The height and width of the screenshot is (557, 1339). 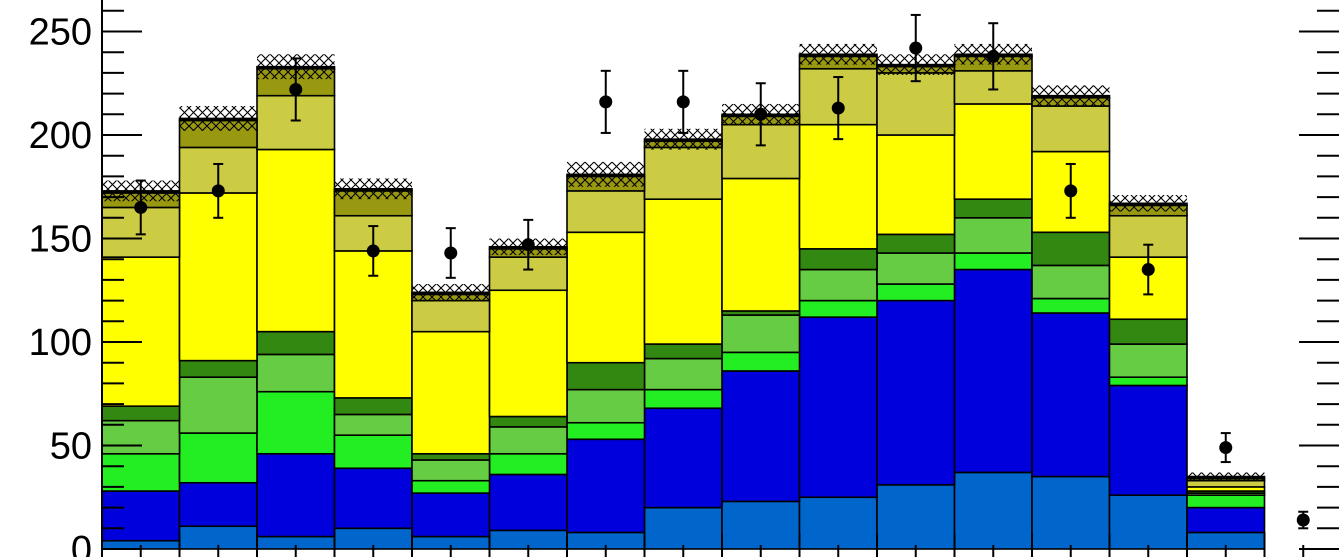 What do you see at coordinates (993, 208) in the screenshot?
I see `bar-segment-s4-b11` at bounding box center [993, 208].